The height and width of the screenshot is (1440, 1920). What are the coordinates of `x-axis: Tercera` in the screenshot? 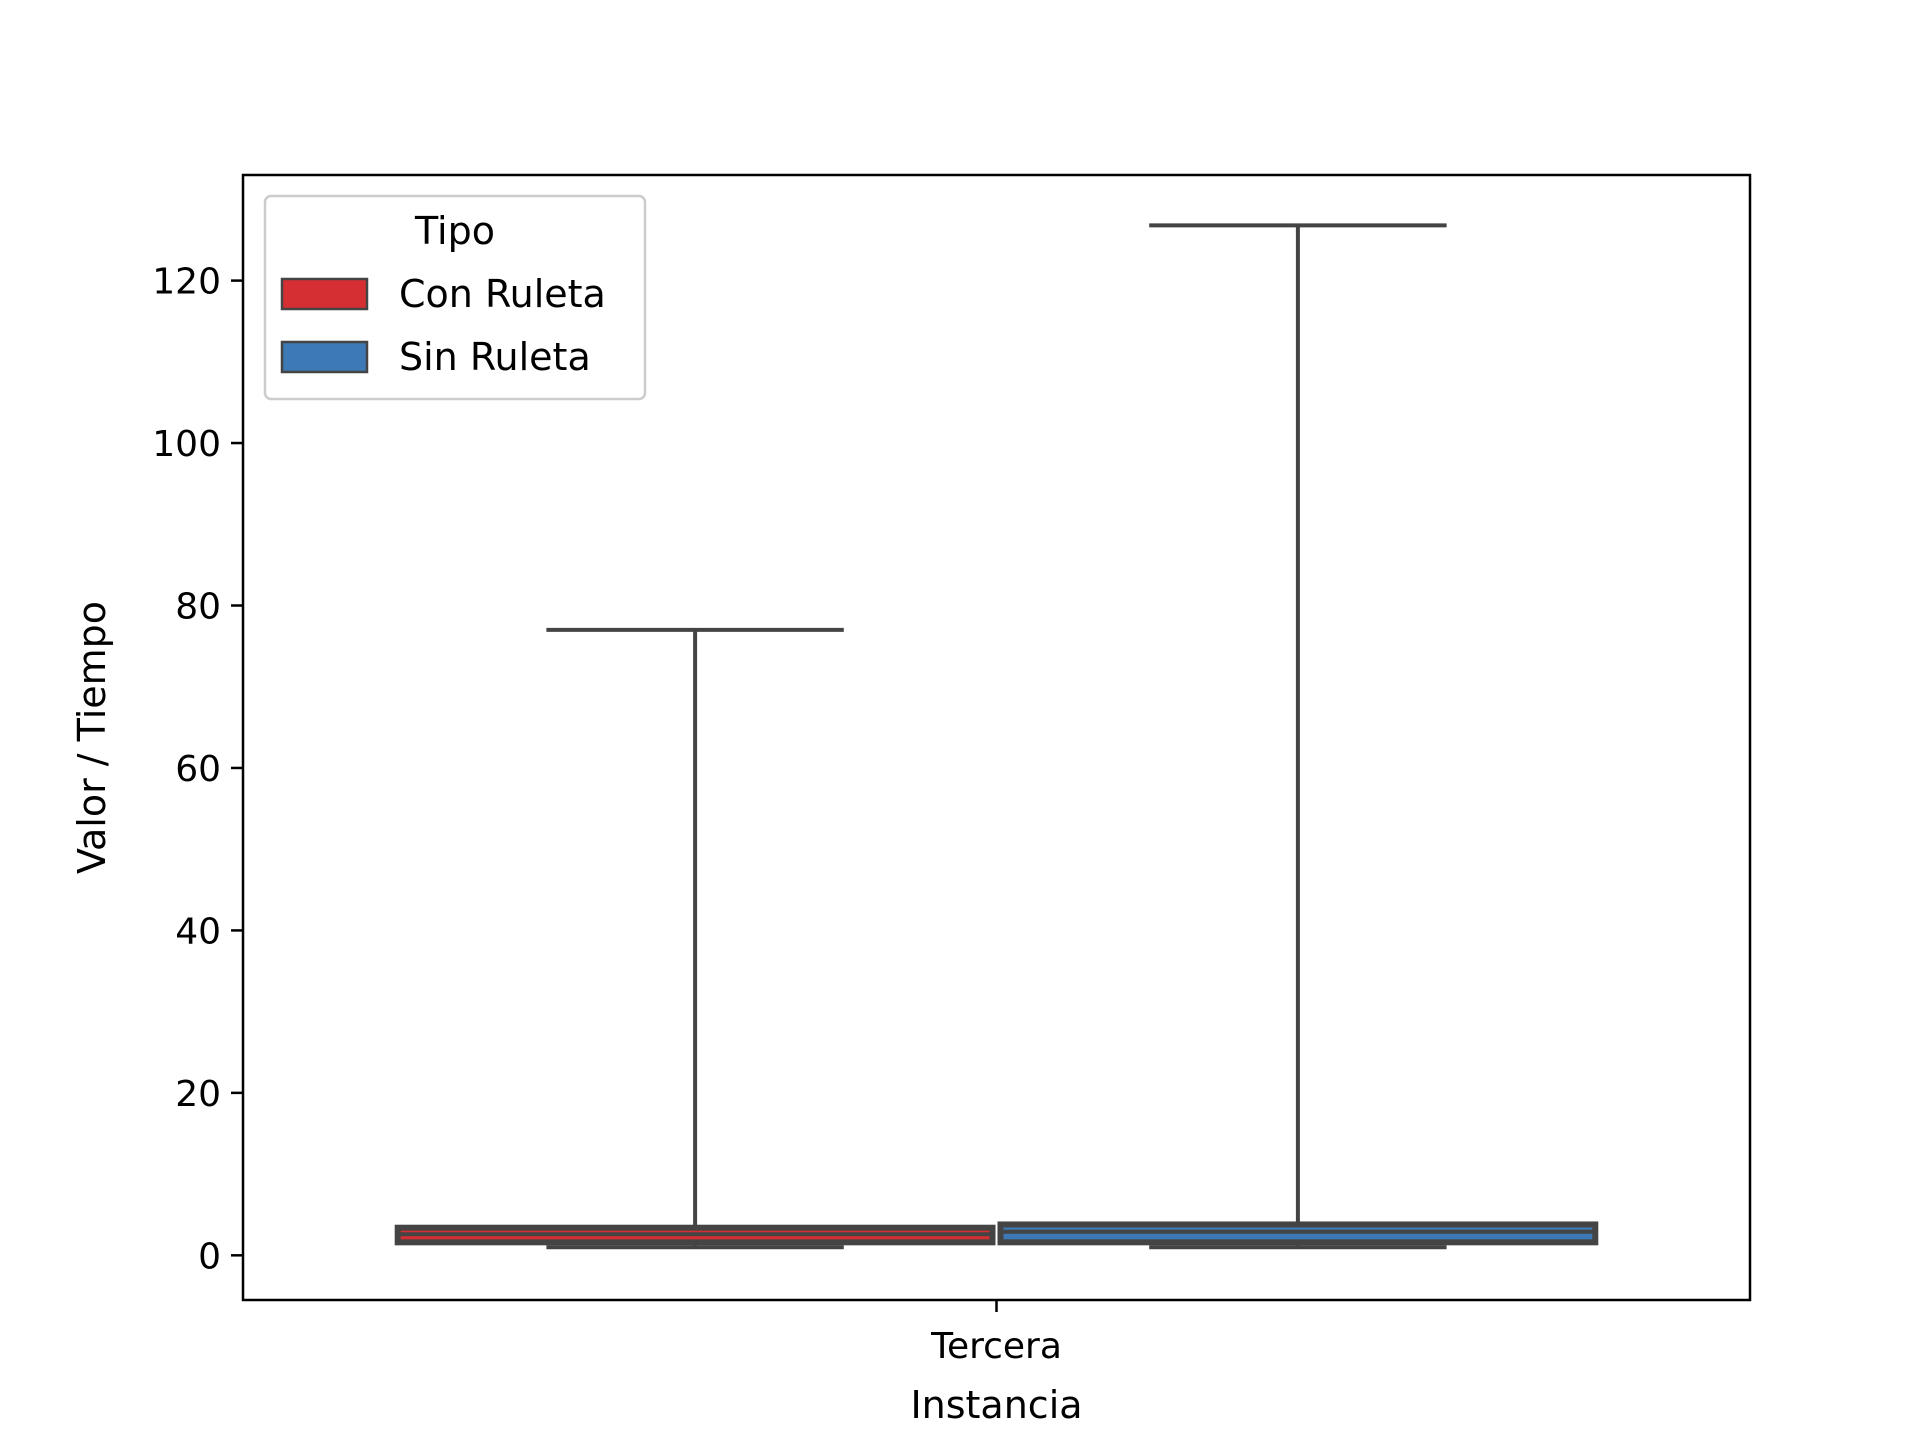 It's located at (996, 1333).